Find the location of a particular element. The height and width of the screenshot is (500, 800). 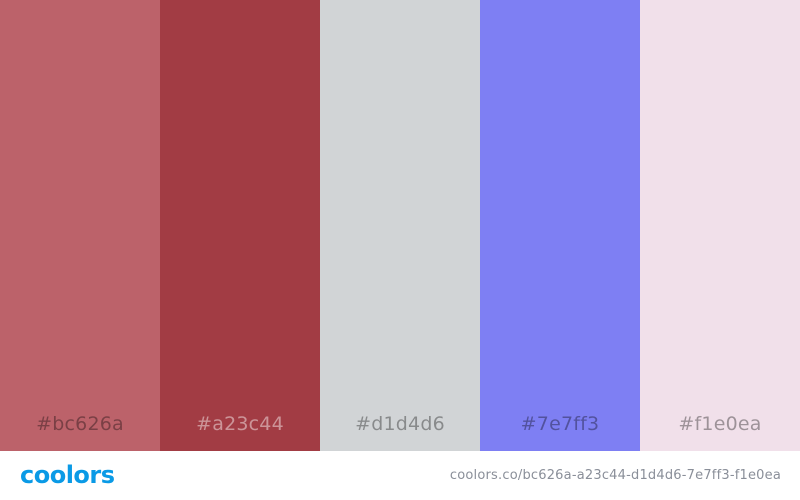

swatch-hex-label: #7e7ff3 is located at coordinates (560, 424).